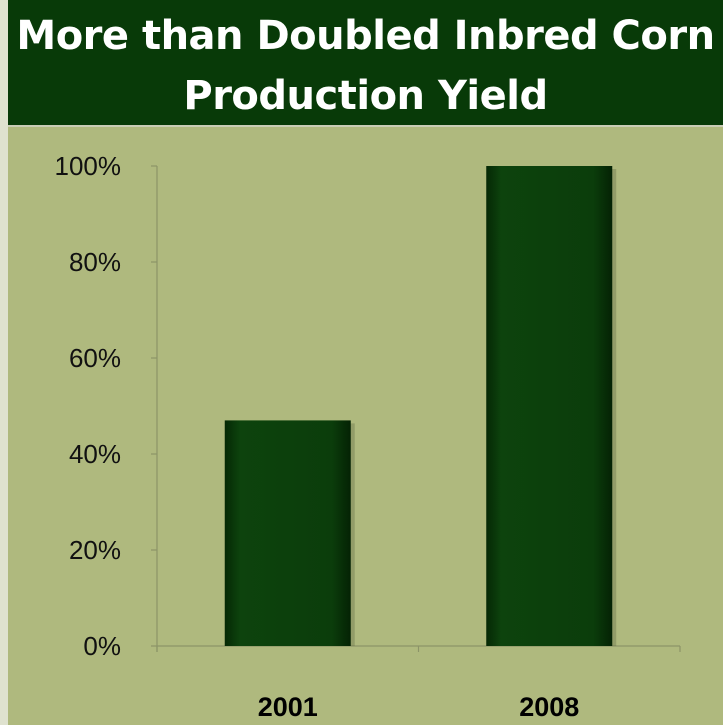  What do you see at coordinates (95, 262) in the screenshot?
I see `y-tick-label: 80%` at bounding box center [95, 262].